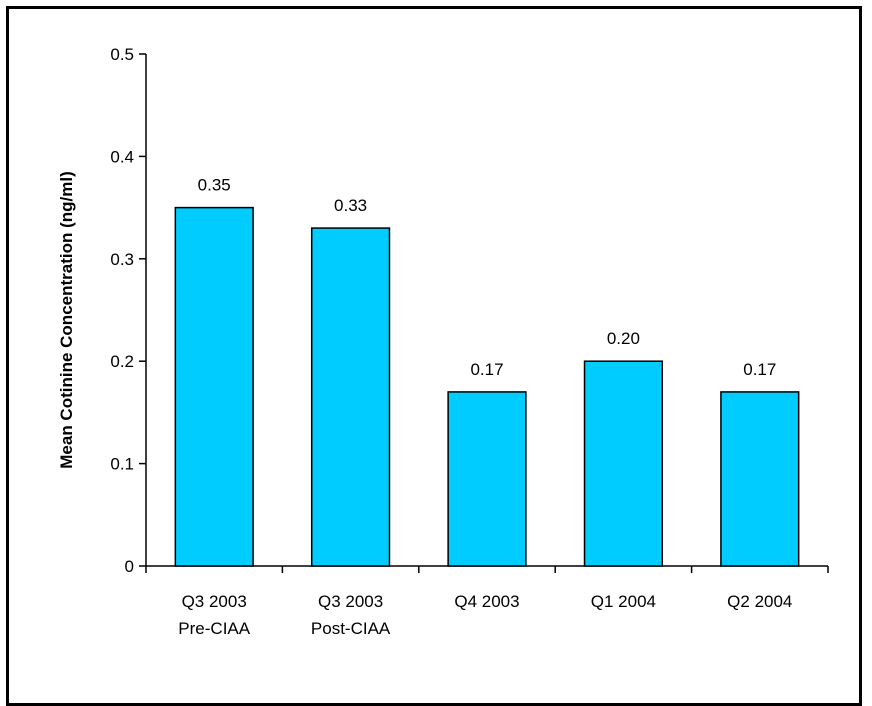 This screenshot has height=706, width=872. What do you see at coordinates (214, 185) in the screenshot?
I see `data-label: 0.35` at bounding box center [214, 185].